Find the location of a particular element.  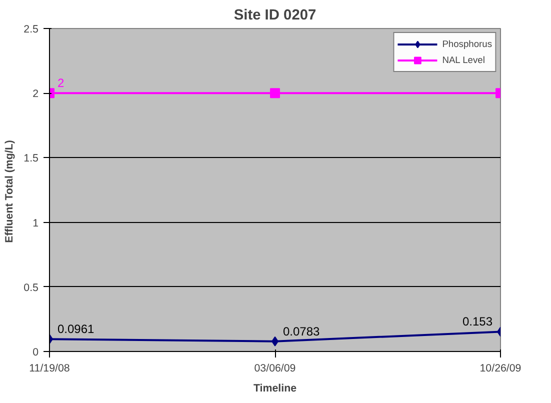

y-tick-label: 1 is located at coordinates (35, 223).